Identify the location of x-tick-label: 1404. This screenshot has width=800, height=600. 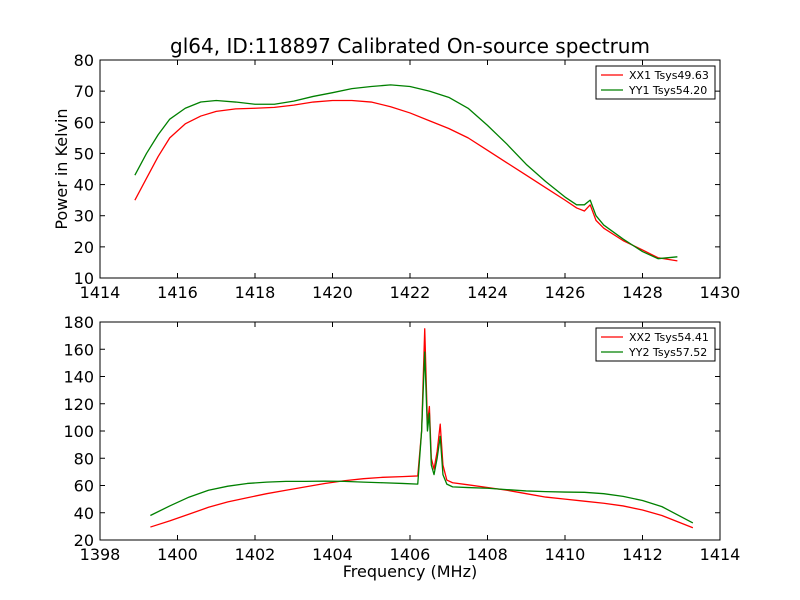
(332, 554).